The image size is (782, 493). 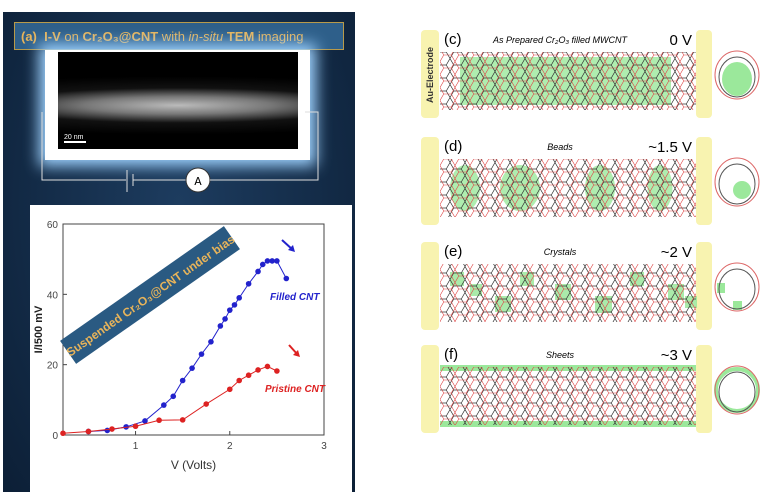 What do you see at coordinates (52, 36) in the screenshot?
I see `title-iv: I-V` at bounding box center [52, 36].